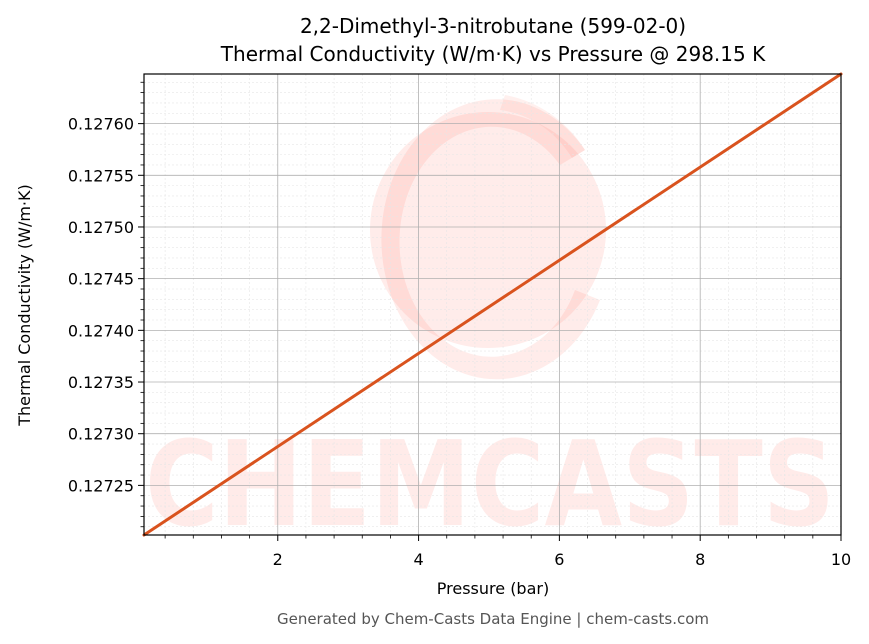 This screenshot has width=869, height=644. What do you see at coordinates (101, 124) in the screenshot?
I see `y-tick-label: 0.12760` at bounding box center [101, 124].